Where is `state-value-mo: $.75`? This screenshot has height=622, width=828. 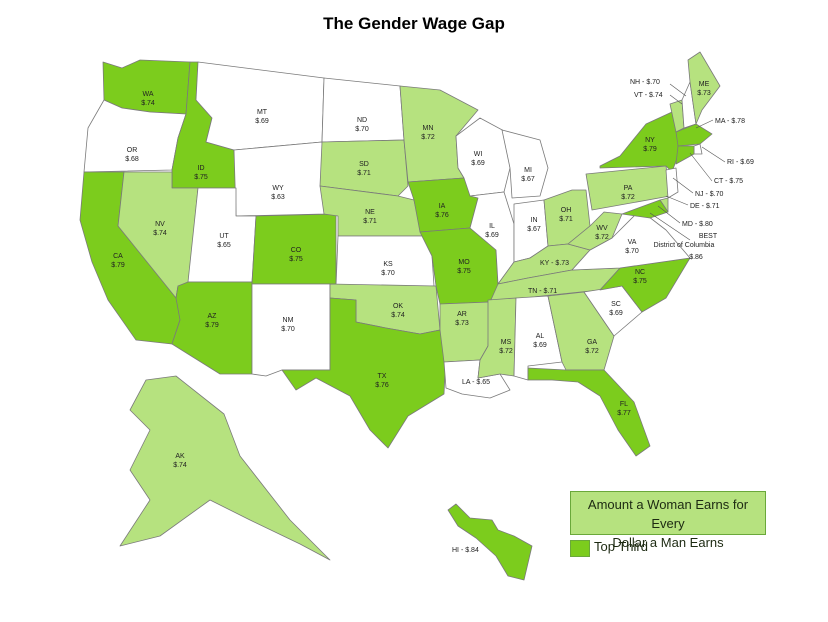 state-value-mo: $.75 is located at coordinates (464, 271).